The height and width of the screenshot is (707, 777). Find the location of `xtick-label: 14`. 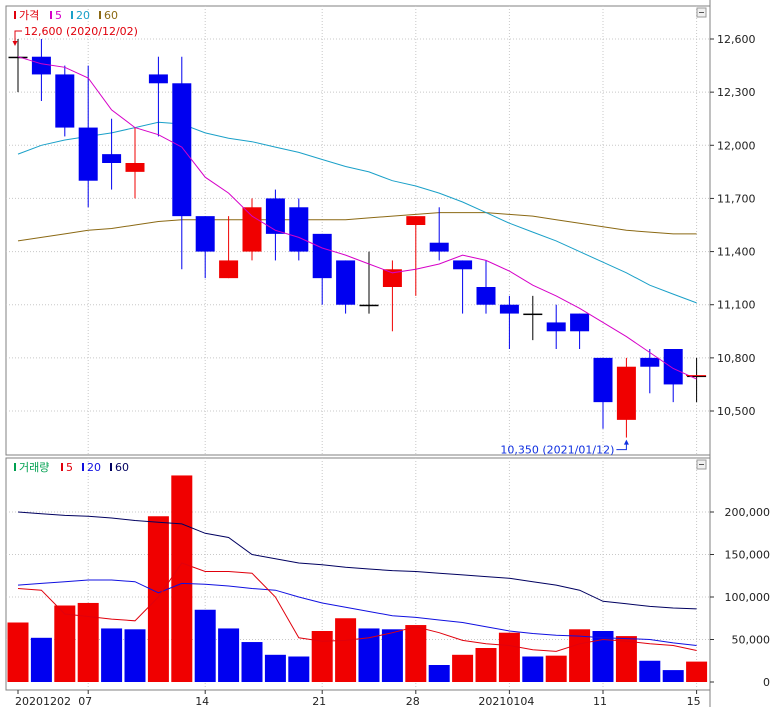

xtick-label: 14 is located at coordinates (202, 701).